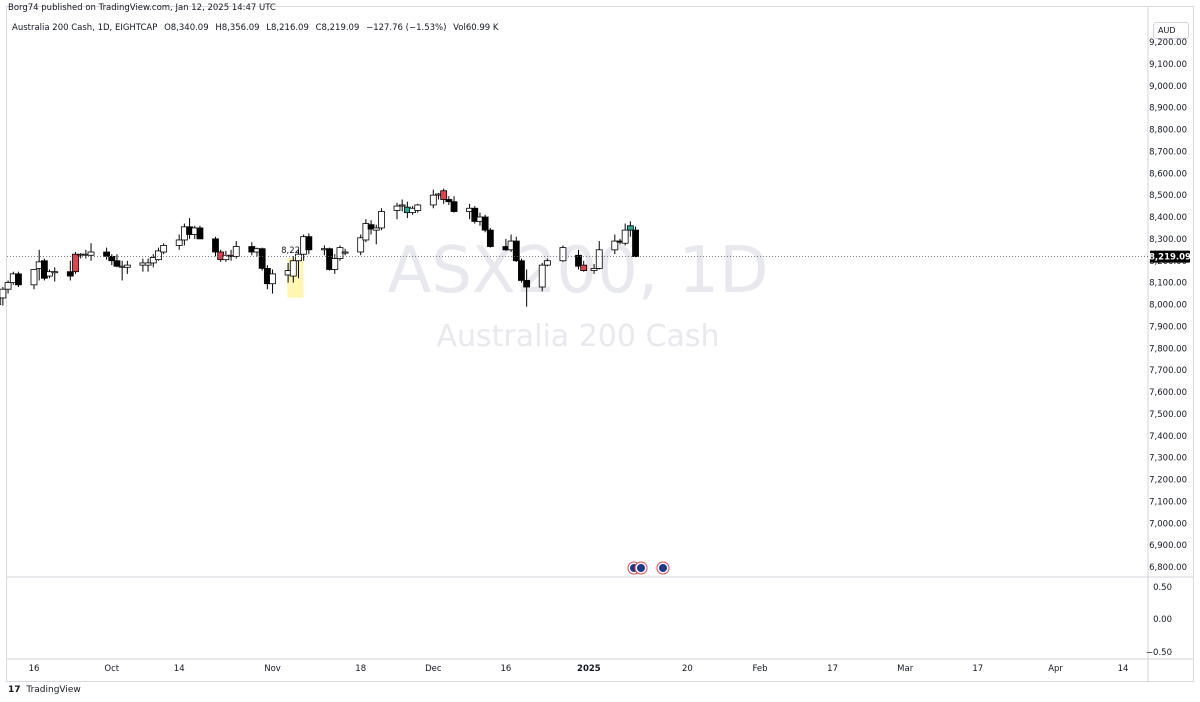  Describe the element at coordinates (272, 669) in the screenshot. I see `date-tick-label: Nov` at that location.